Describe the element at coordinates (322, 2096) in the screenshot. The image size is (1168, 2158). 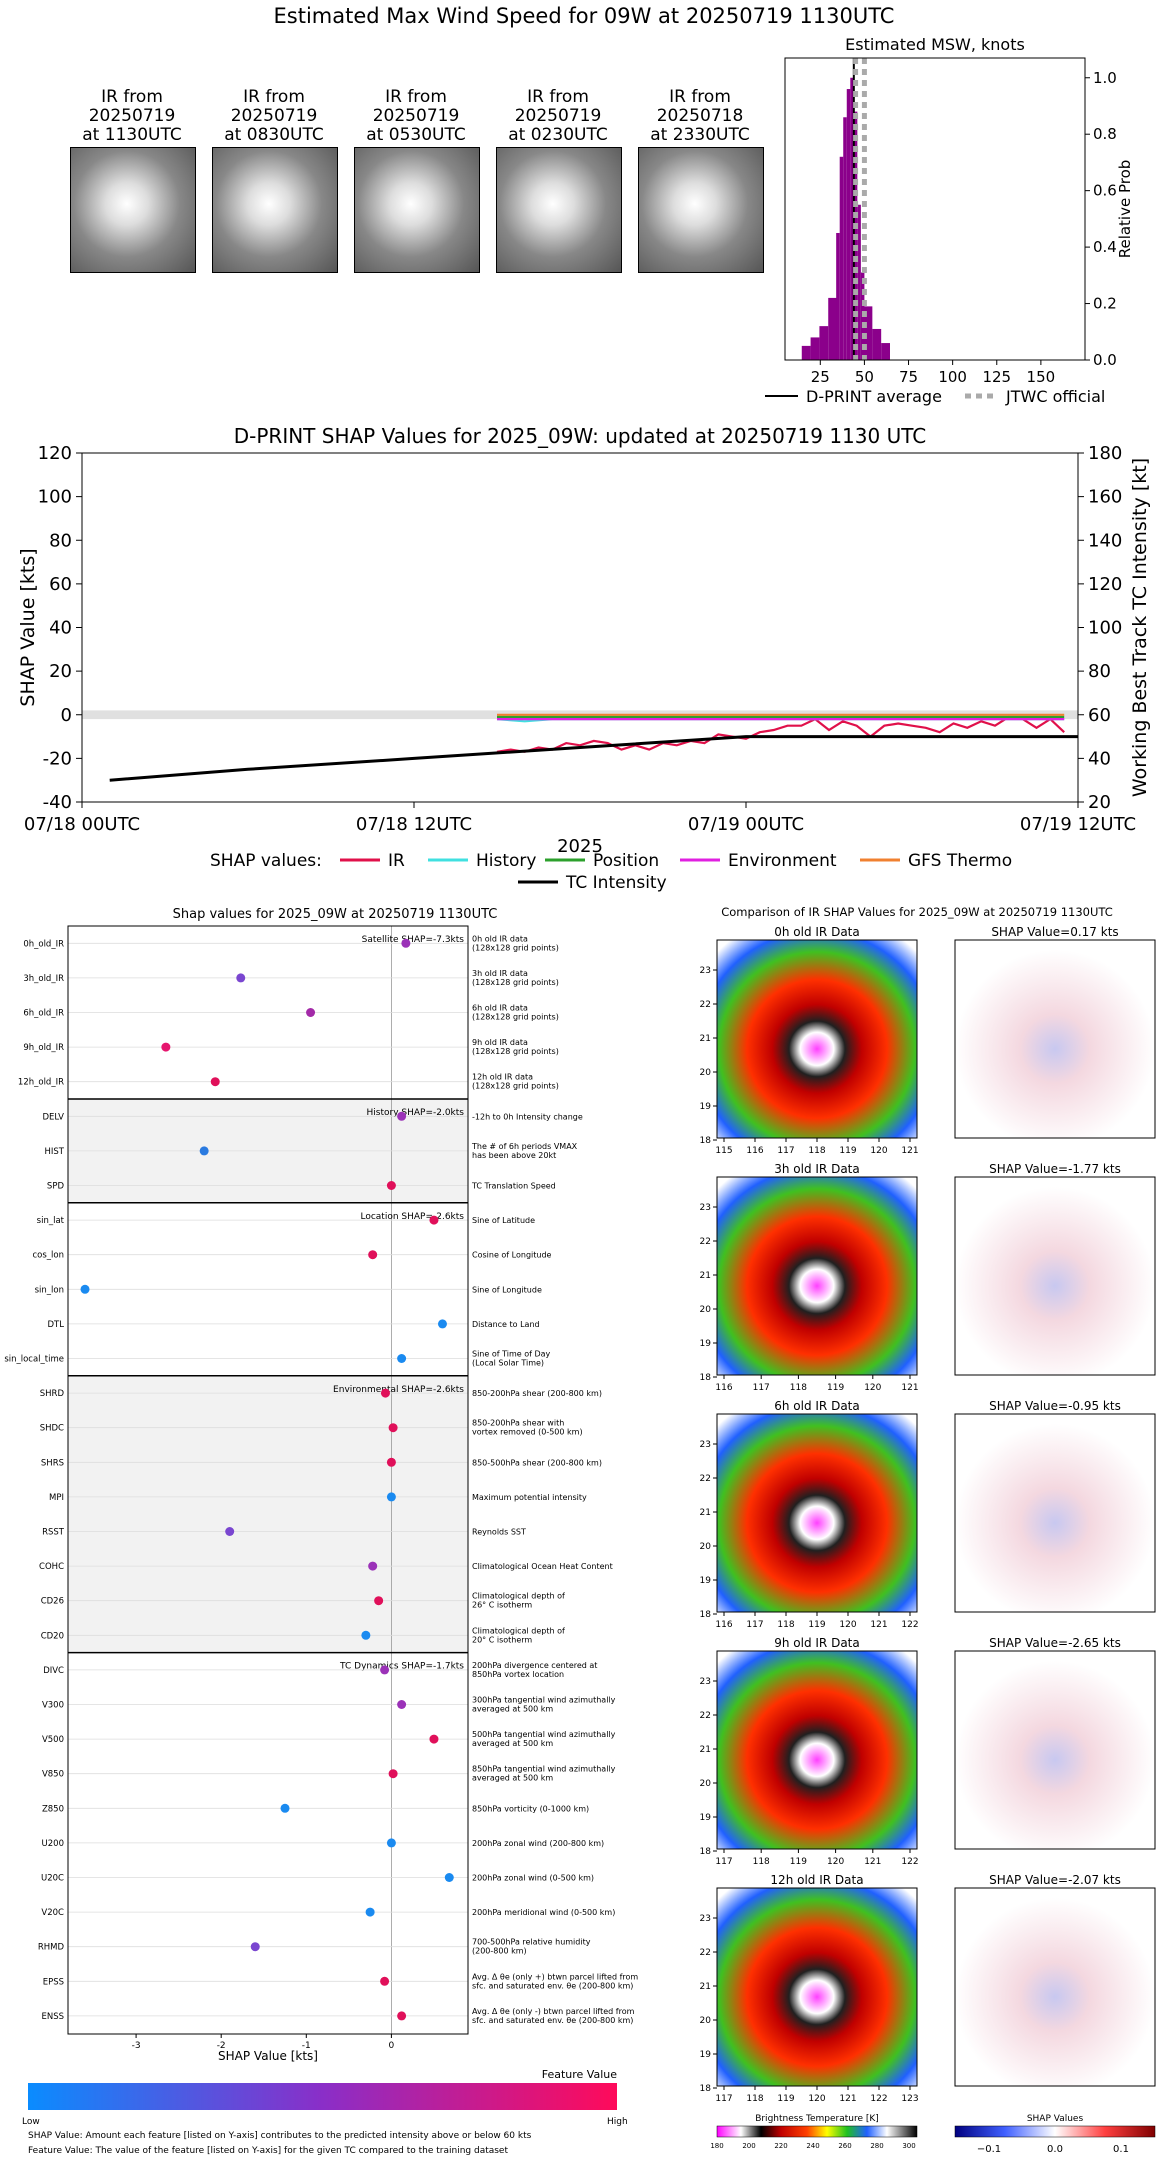
I see `feature-value-colorbar` at that location.